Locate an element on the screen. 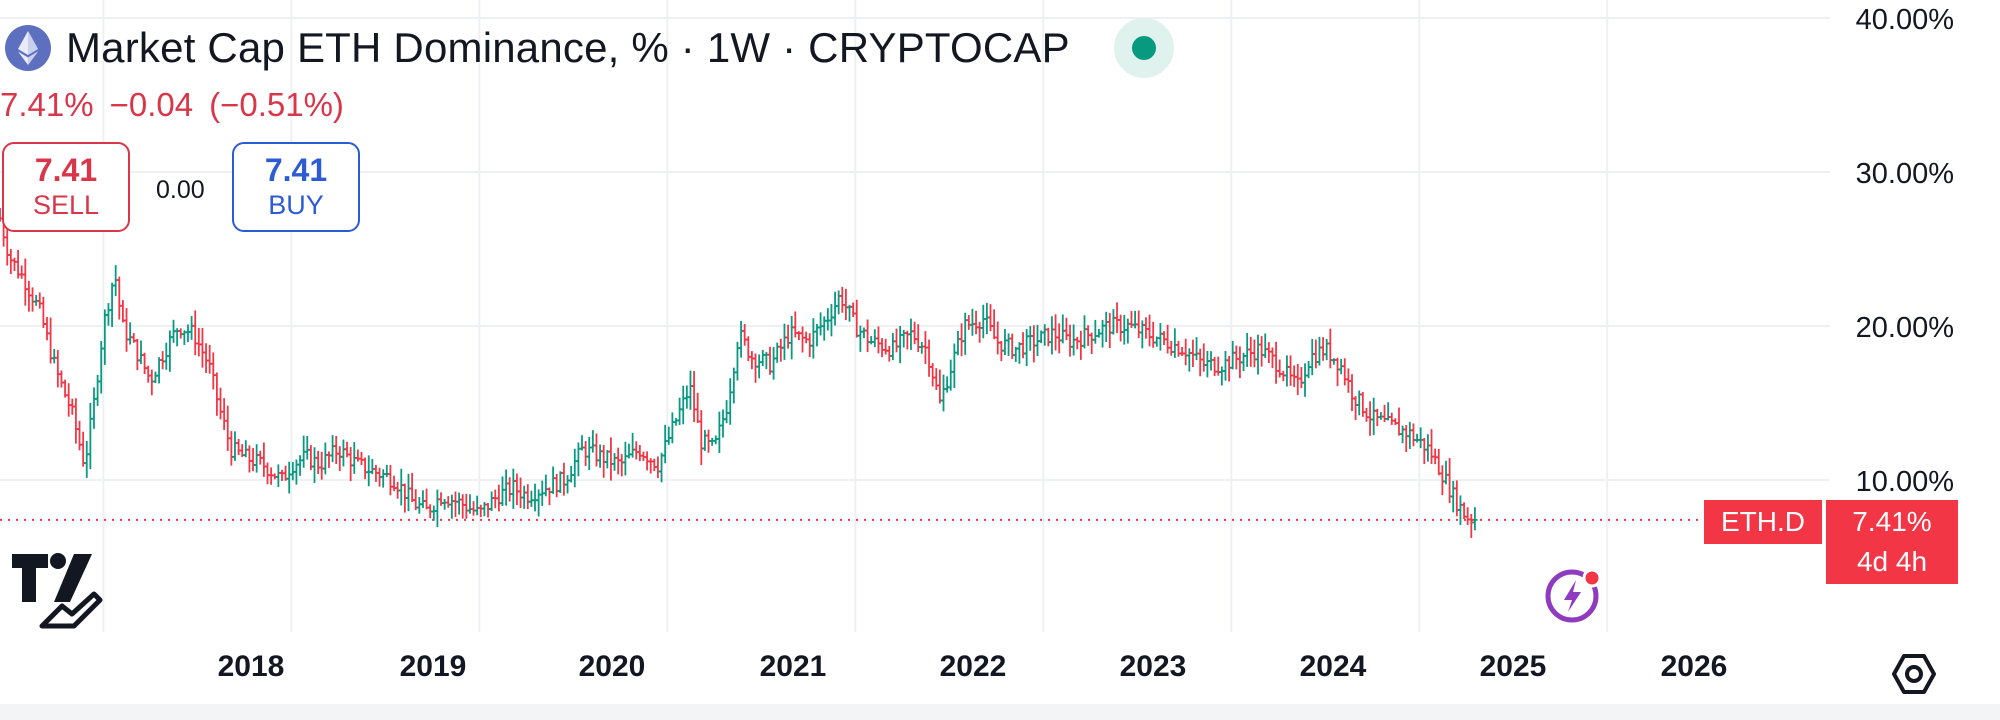  flash-alert-icon is located at coordinates (1576, 598).